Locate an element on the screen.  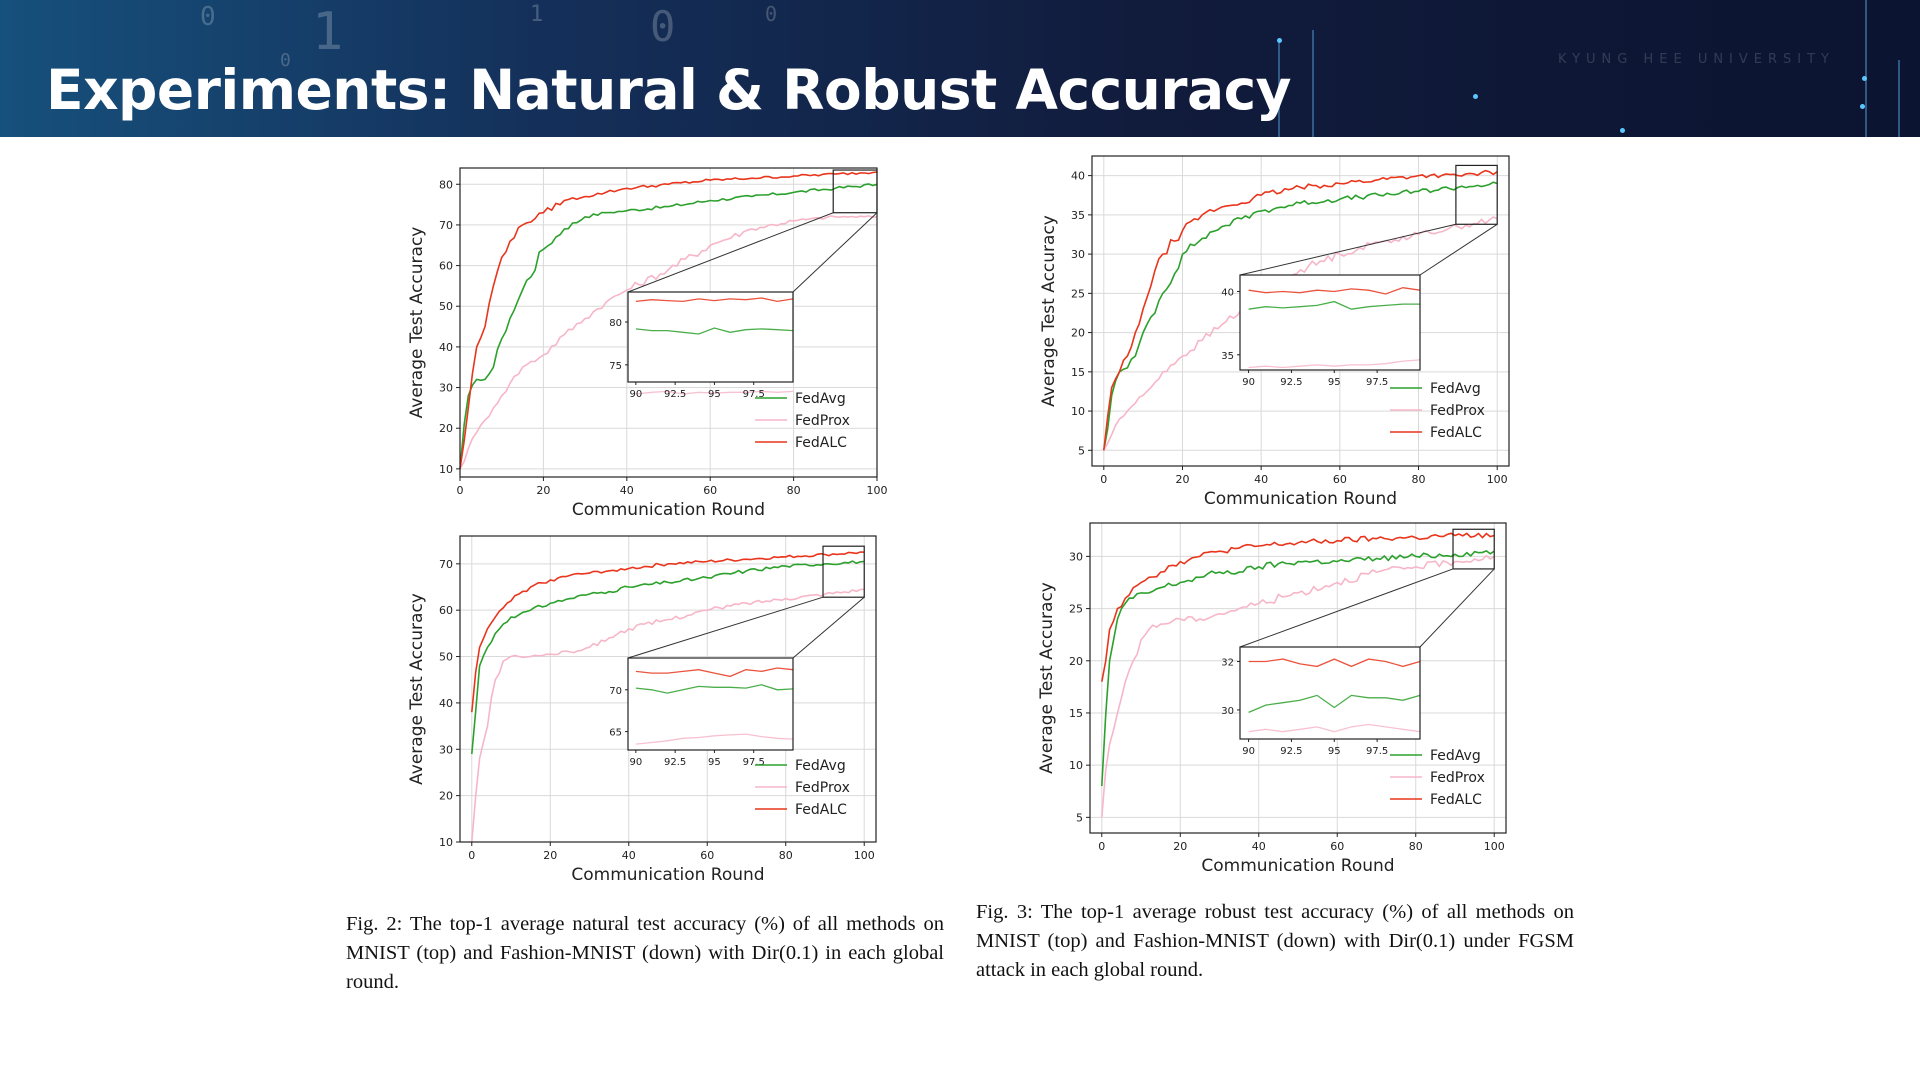
y-tick-label: 25 is located at coordinates (1076, 609).